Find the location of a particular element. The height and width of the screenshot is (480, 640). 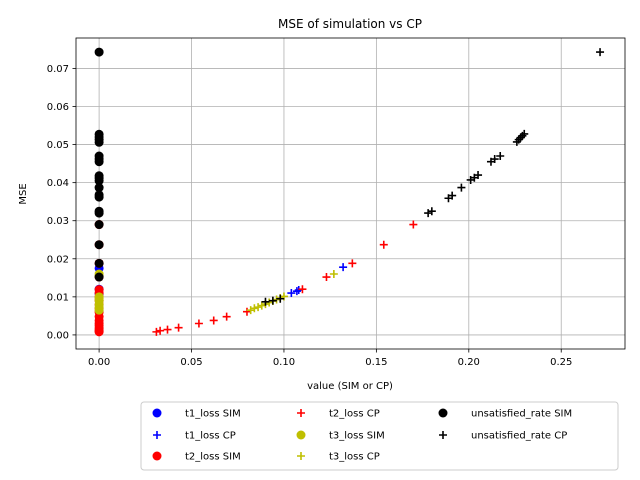

x-tick-label: 0.10 is located at coordinates (284, 362).